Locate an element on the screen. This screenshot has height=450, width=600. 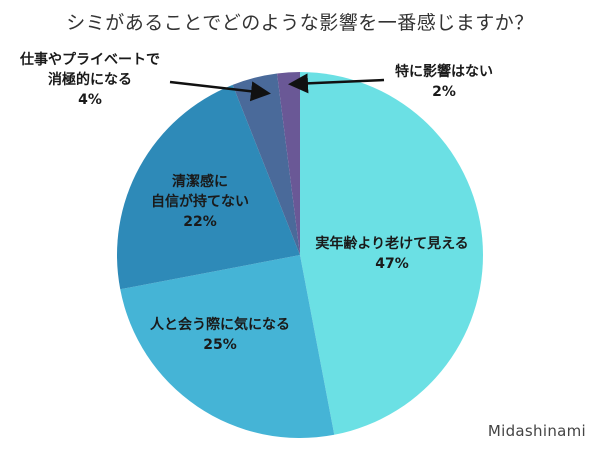
slice-label-25-pct: 25% is located at coordinates (220, 345).